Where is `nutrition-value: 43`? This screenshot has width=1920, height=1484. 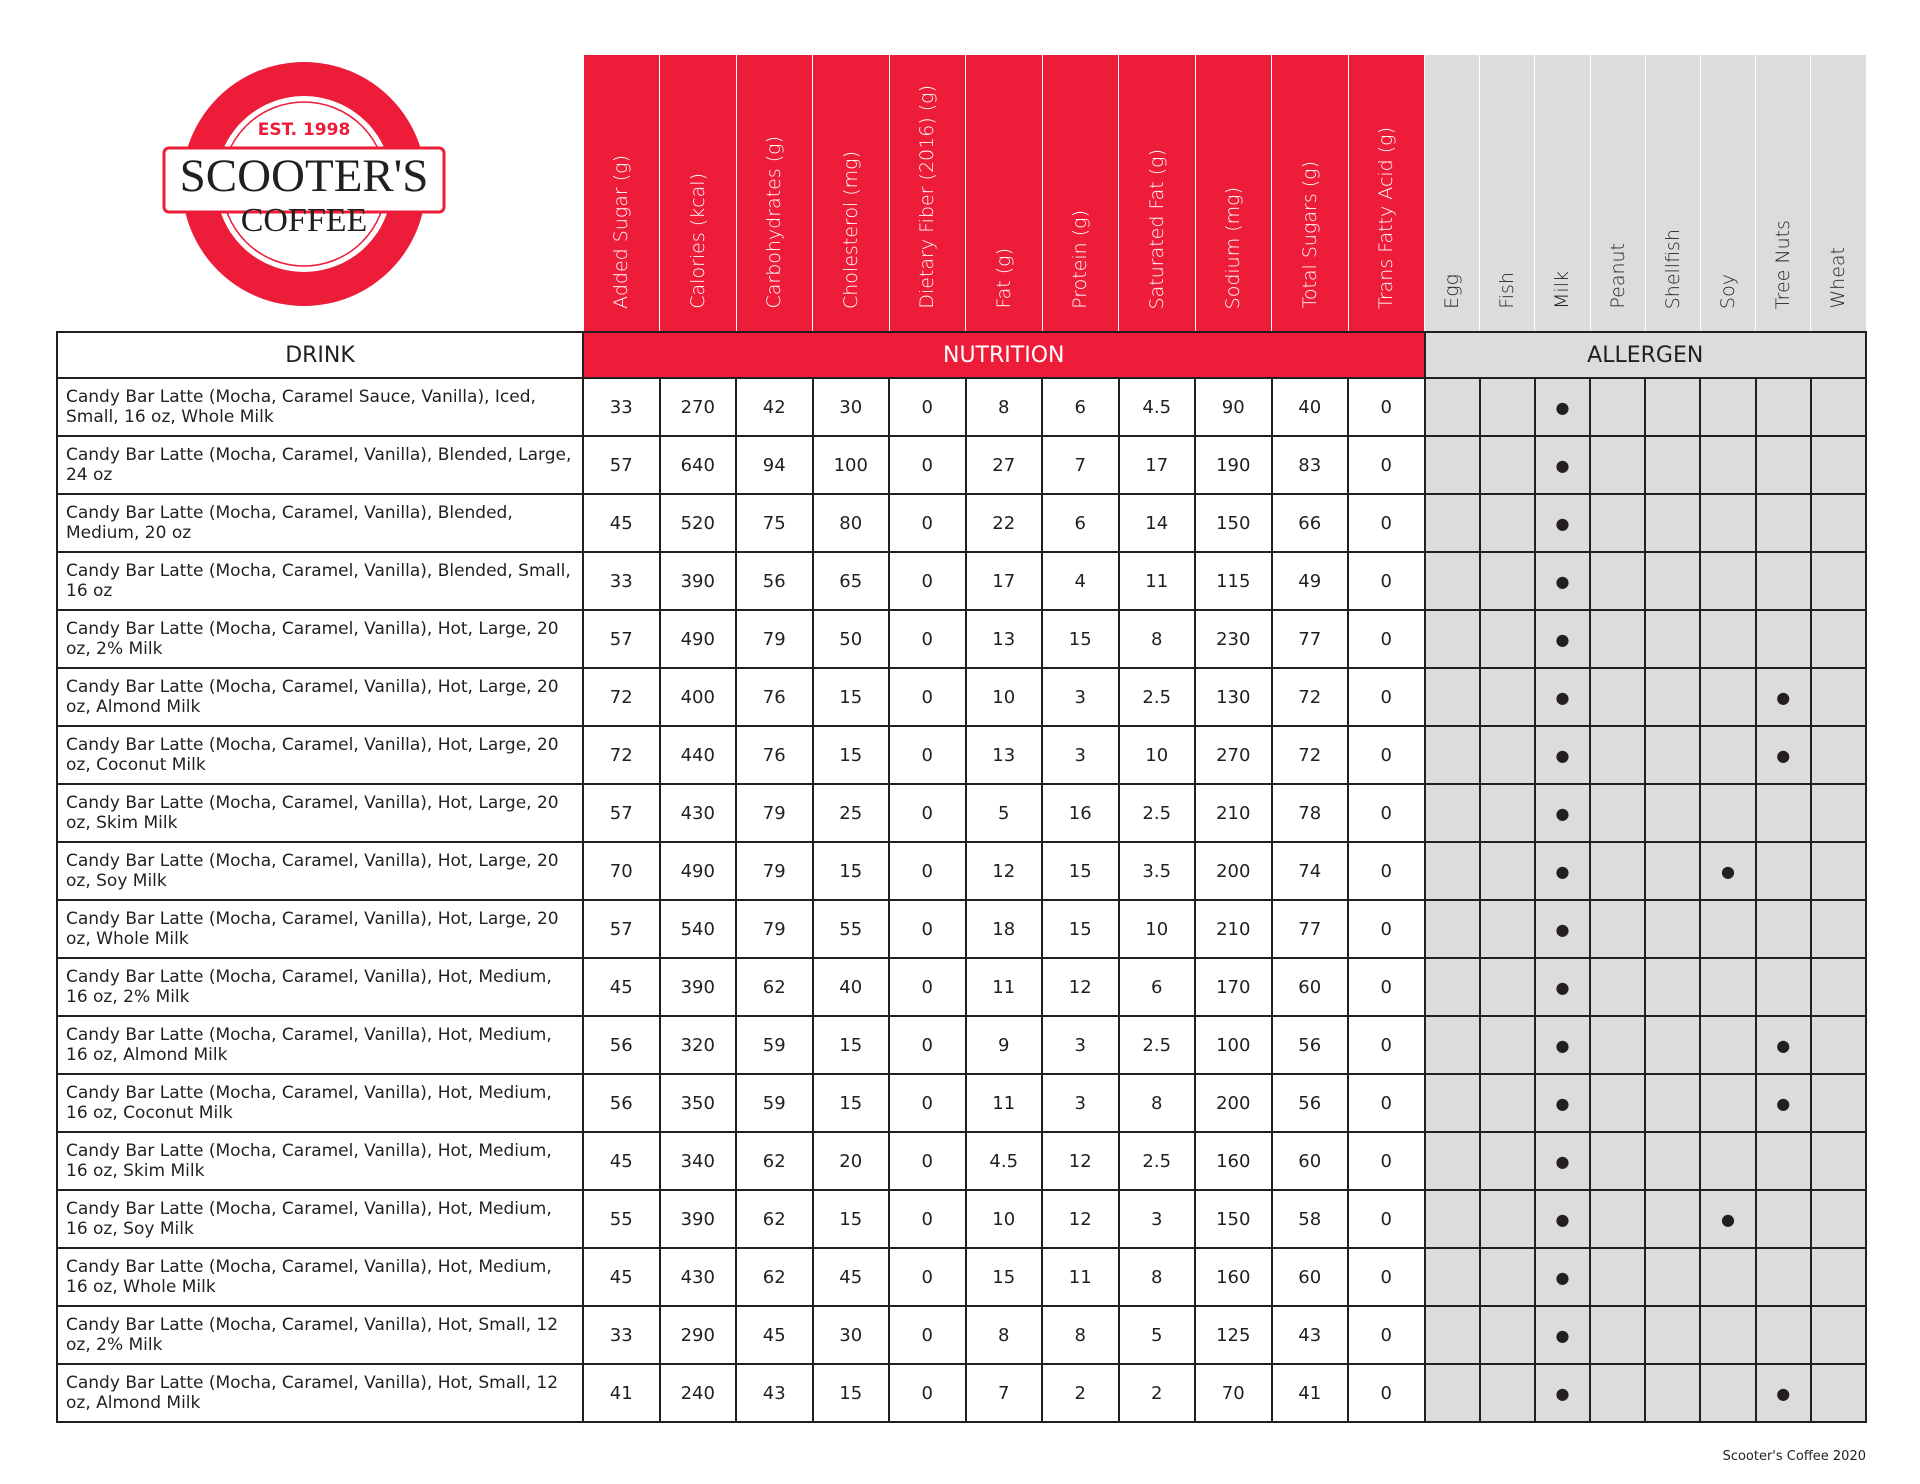
nutrition-value: 43 is located at coordinates (774, 1393).